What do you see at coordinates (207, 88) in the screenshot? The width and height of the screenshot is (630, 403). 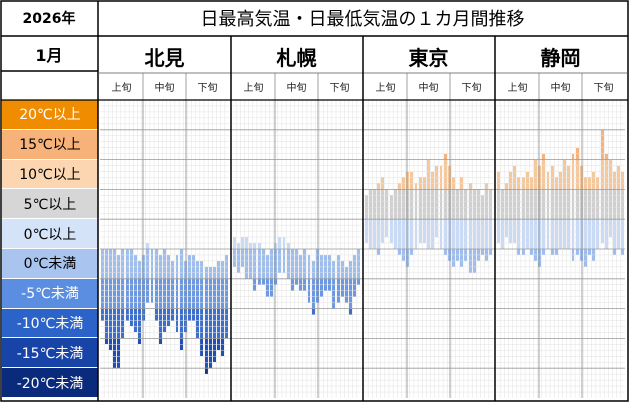 I see `dekad-label: 下旬` at bounding box center [207, 88].